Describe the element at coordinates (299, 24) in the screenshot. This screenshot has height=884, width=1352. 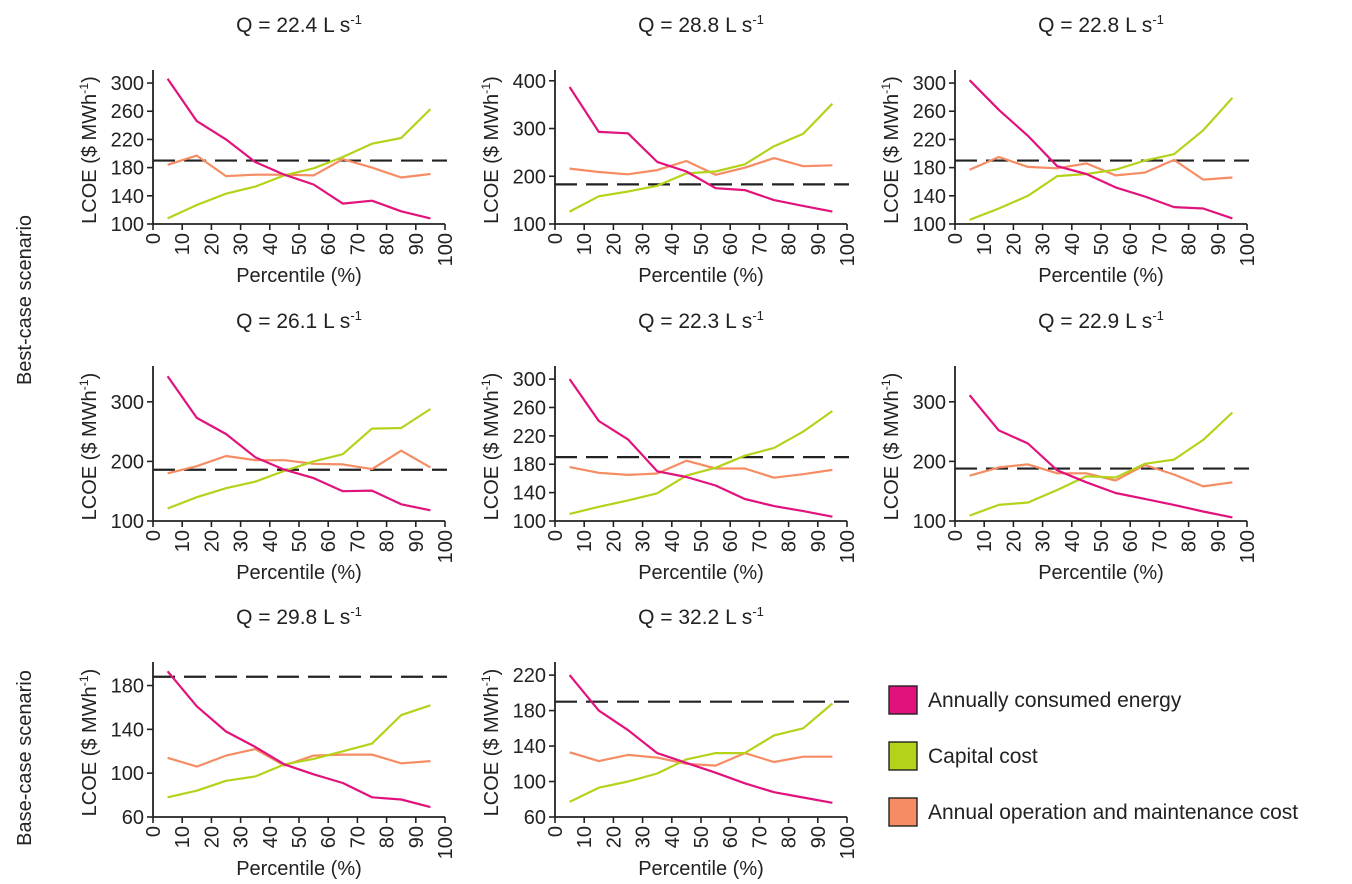
I see `panel-title: Q = 22.4 L s-1` at that location.